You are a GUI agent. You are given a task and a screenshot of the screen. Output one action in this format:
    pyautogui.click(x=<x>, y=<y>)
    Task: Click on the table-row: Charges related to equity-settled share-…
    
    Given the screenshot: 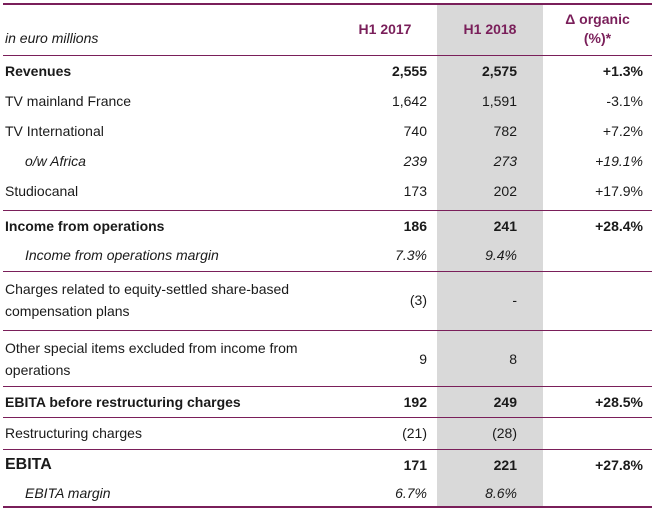 What is the action you would take?
    pyautogui.click(x=327, y=300)
    